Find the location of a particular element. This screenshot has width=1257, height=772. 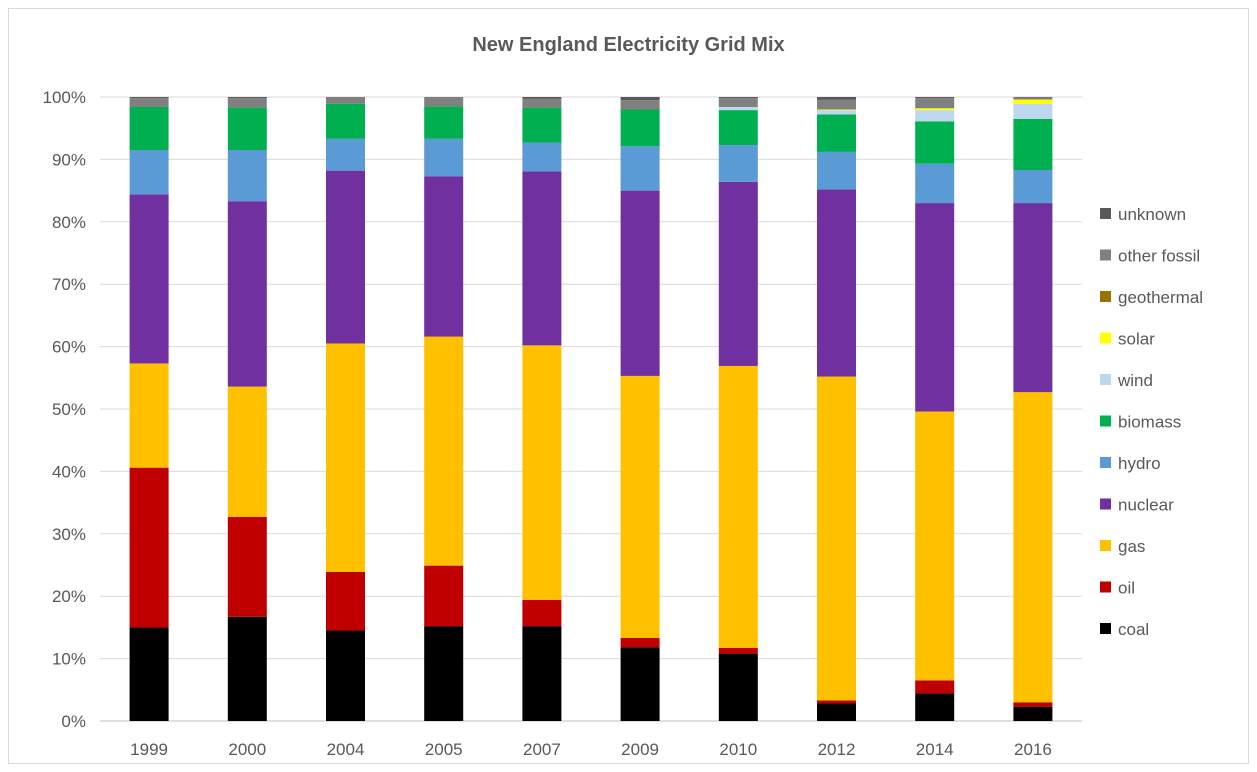

legend-label: solar is located at coordinates (1136, 339).